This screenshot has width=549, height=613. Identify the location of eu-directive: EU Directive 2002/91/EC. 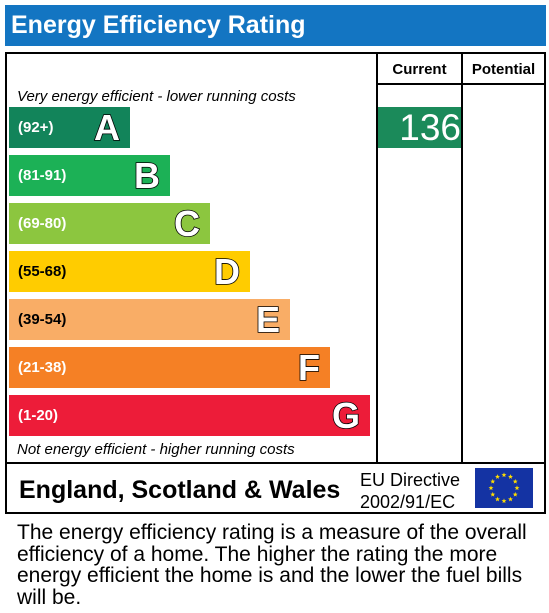
(410, 491).